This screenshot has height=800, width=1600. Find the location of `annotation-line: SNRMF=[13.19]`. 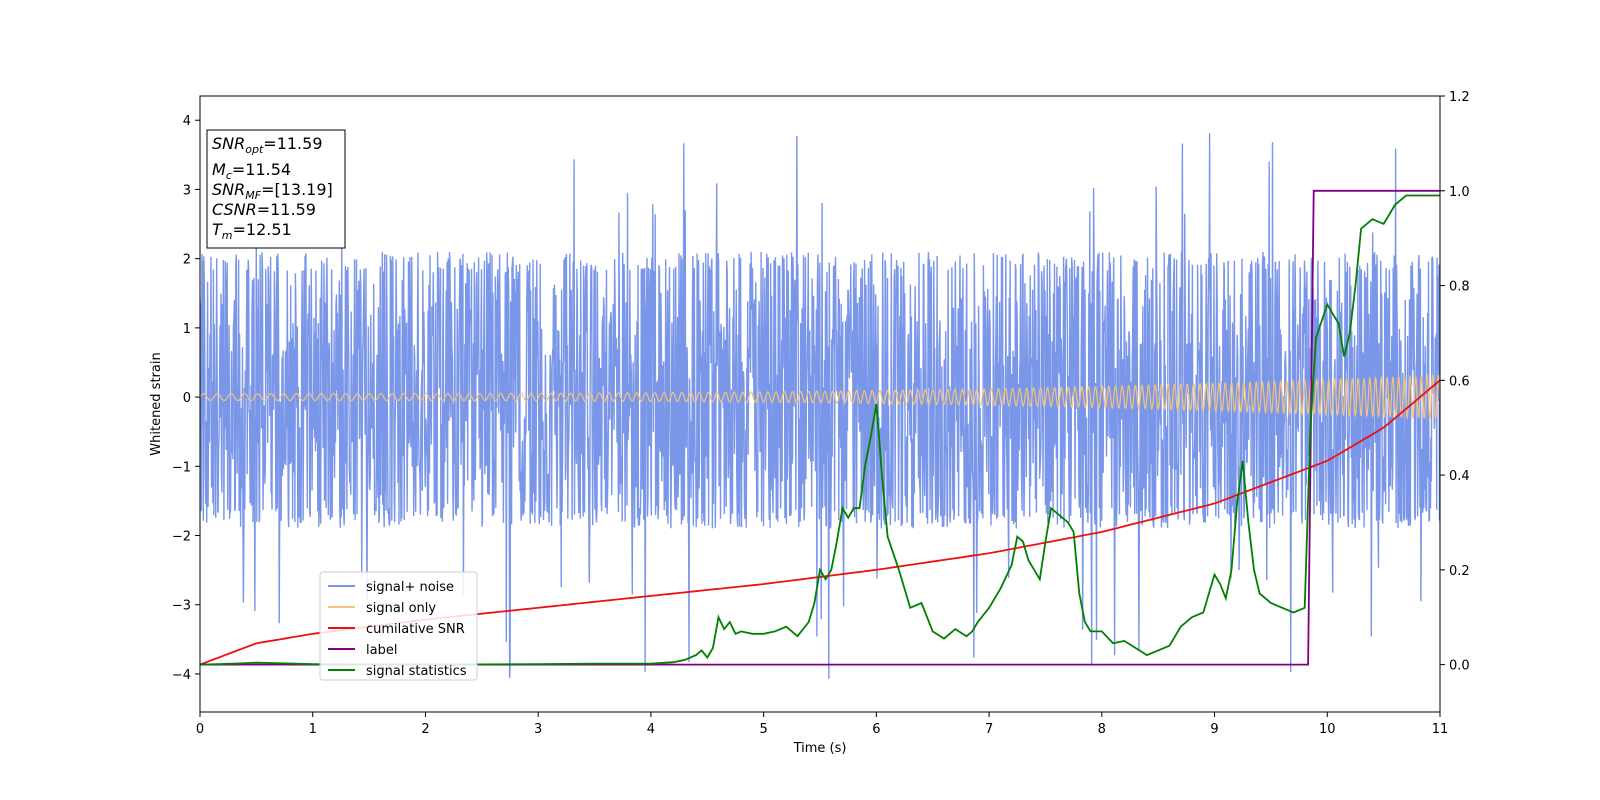

annotation-line: SNRMF=[13.19] is located at coordinates (272, 191).